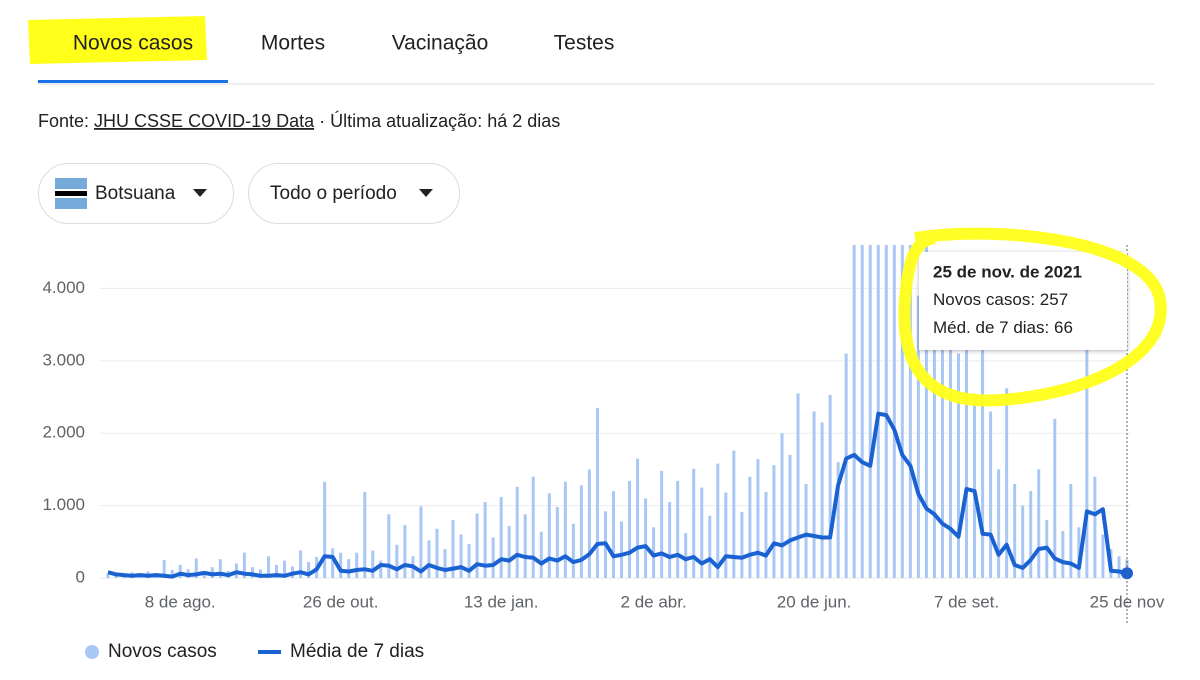 The image size is (1200, 680). Describe the element at coordinates (814, 601) in the screenshot. I see `x-tick-label: 20 de jun.` at that location.